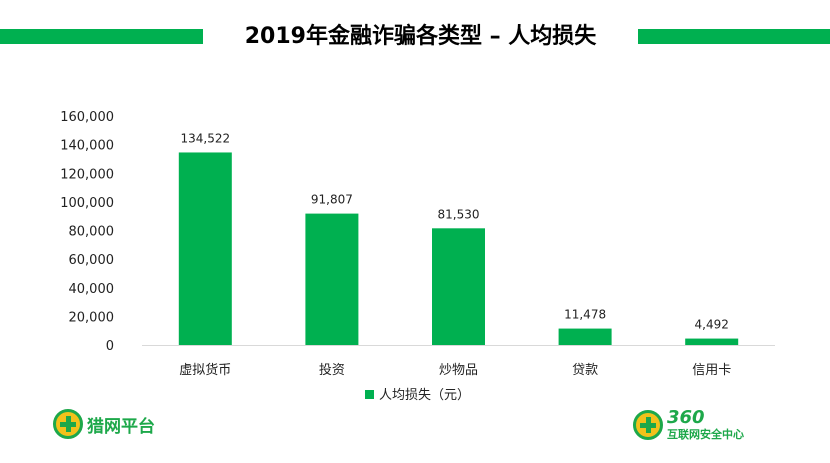 The height and width of the screenshot is (463, 830). I want to click on y-tick-label: 0, so click(110, 346).